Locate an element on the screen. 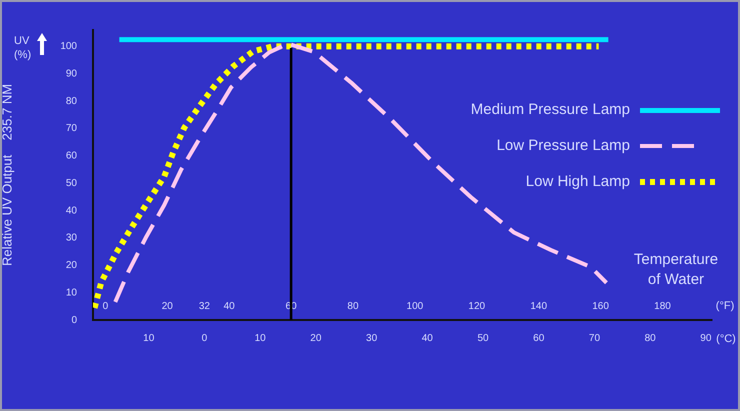 The image size is (740, 411). annotation: Temperature of Water is located at coordinates (676, 270).